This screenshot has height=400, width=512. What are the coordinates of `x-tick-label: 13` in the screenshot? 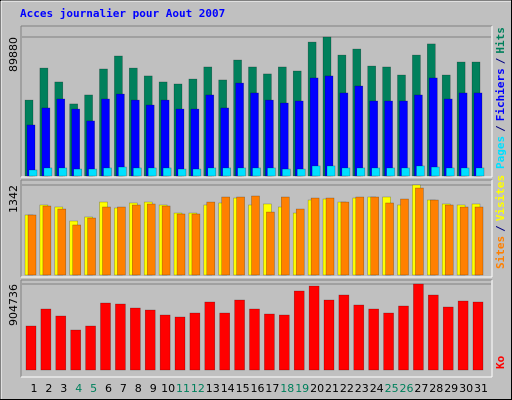 It's located at (213, 388).